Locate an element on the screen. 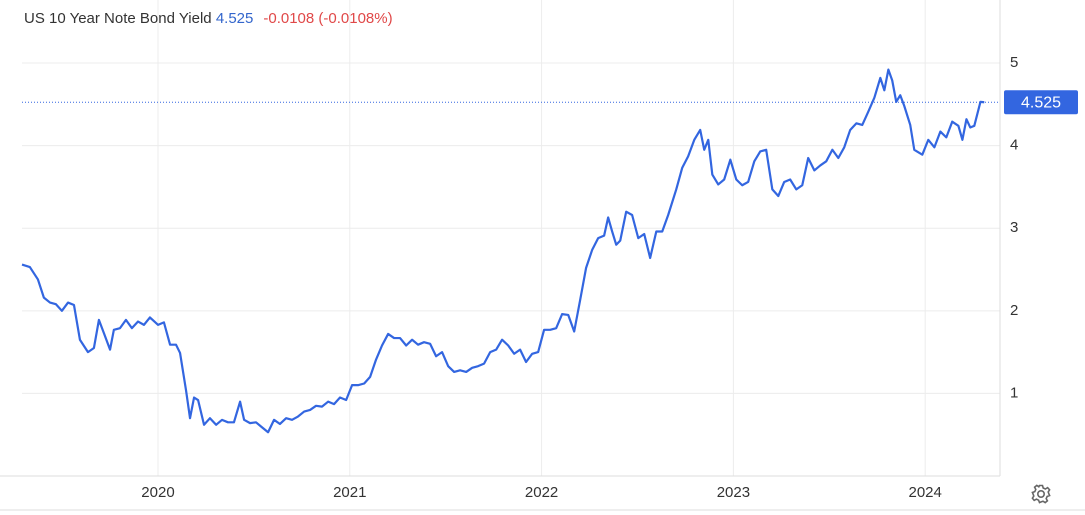  x-tick-label: 2023 is located at coordinates (733, 492).